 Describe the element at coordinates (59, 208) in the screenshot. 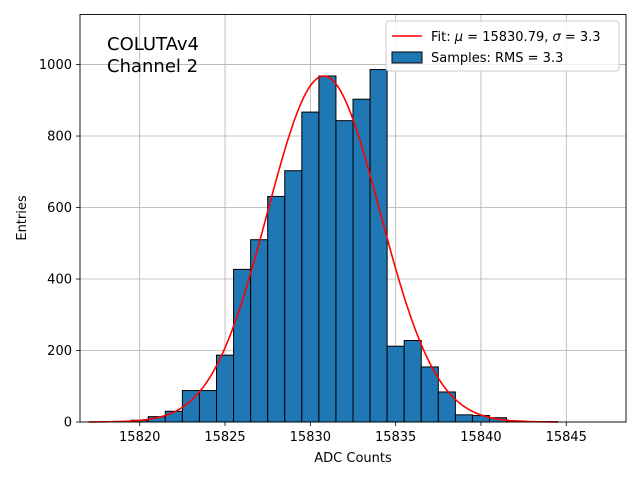

I see `y-tick-label: 600` at that location.